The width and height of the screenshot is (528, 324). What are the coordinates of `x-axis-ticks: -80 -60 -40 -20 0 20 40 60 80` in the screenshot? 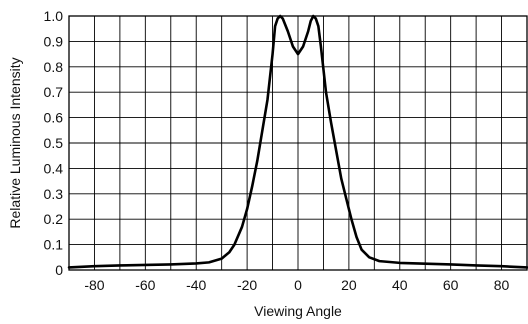 It's located at (296, 285).